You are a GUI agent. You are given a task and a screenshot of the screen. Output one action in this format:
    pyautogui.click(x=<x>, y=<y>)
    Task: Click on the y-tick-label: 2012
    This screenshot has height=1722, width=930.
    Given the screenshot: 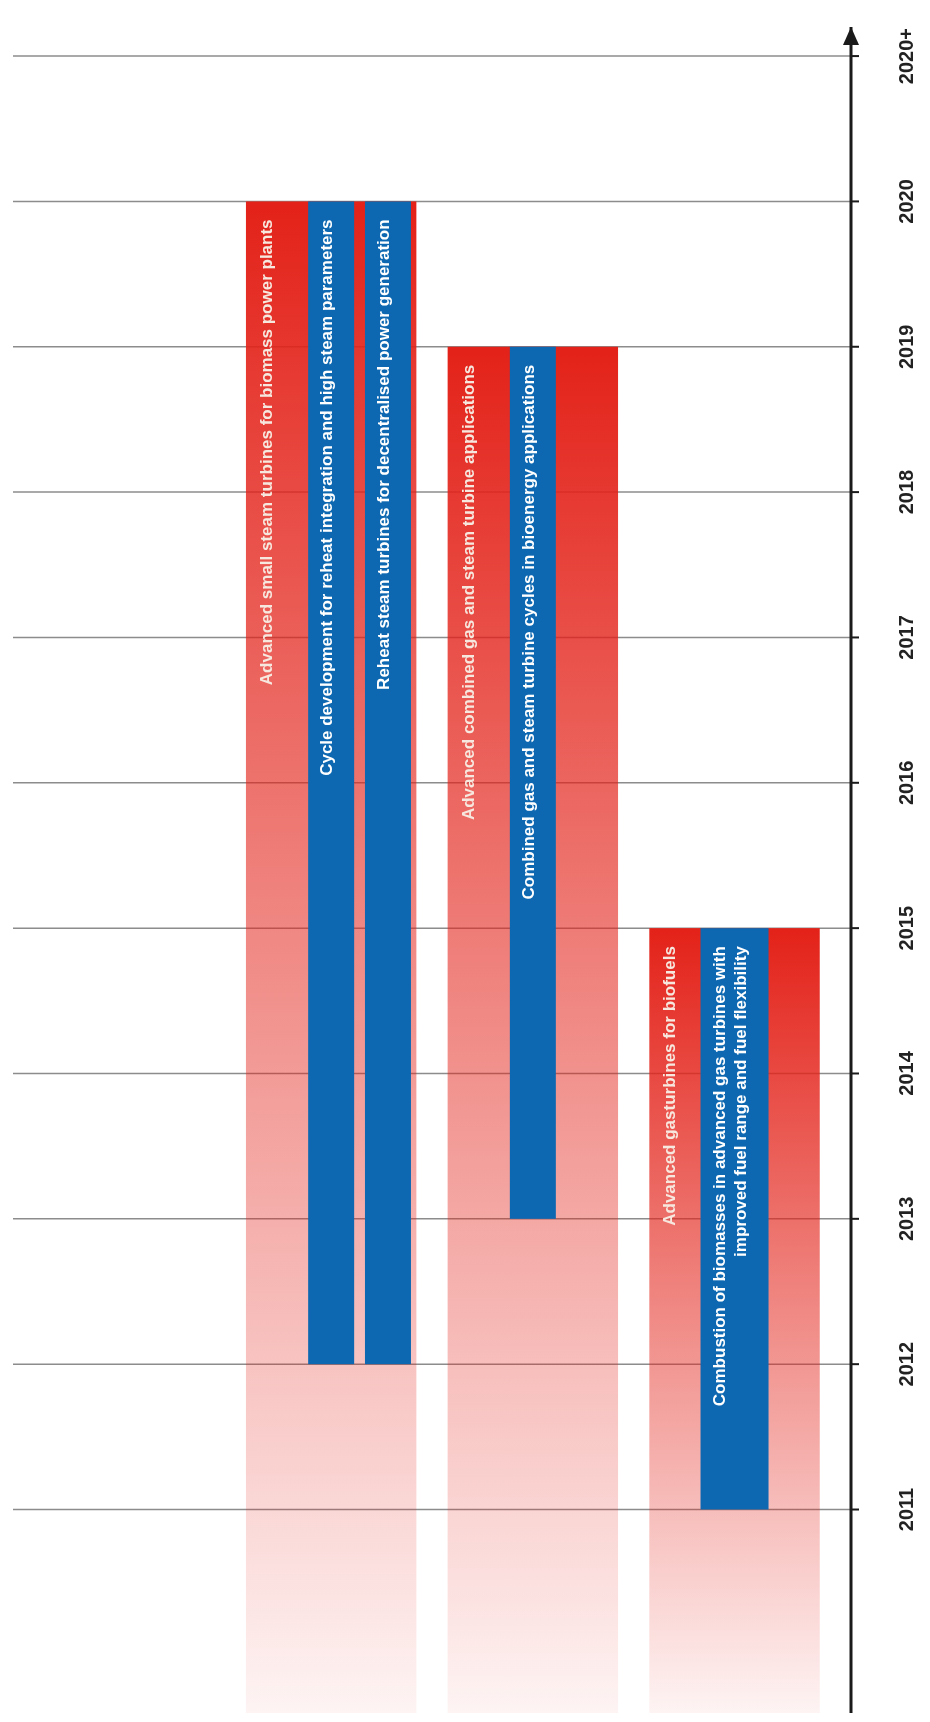 What is the action you would take?
    pyautogui.click(x=906, y=1364)
    